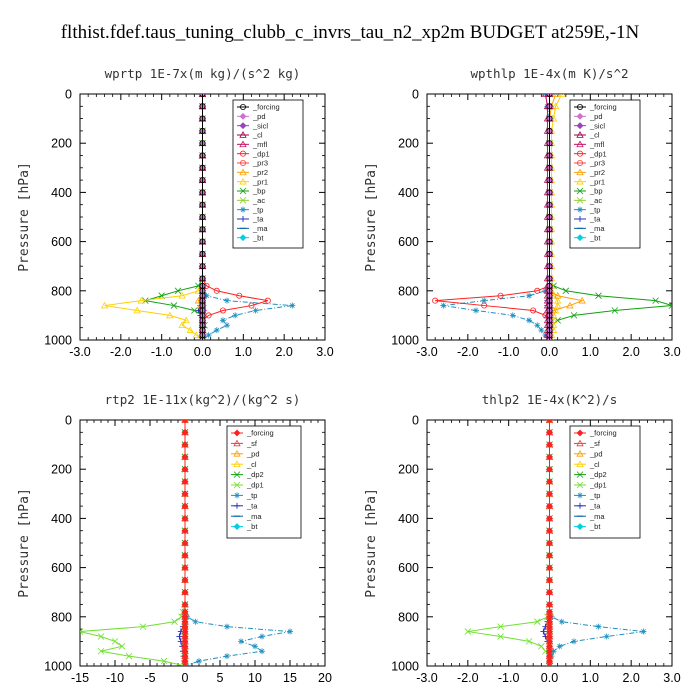 The width and height of the screenshot is (700, 700). I want to click on legend-entry: _ma, so click(589, 228).